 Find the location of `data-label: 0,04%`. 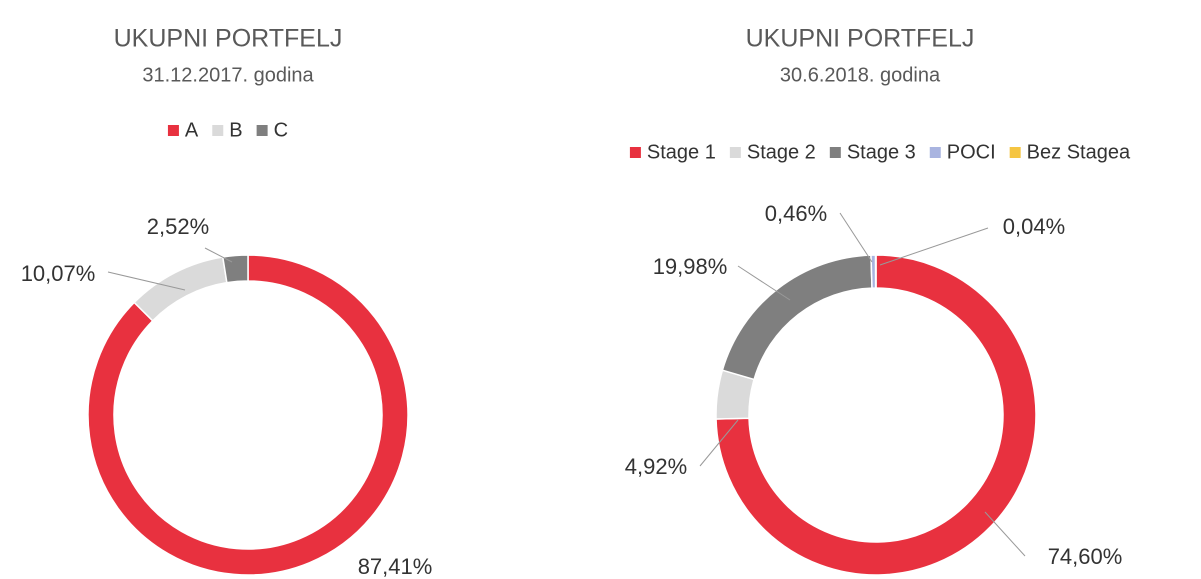

data-label: 0,04% is located at coordinates (1034, 226).